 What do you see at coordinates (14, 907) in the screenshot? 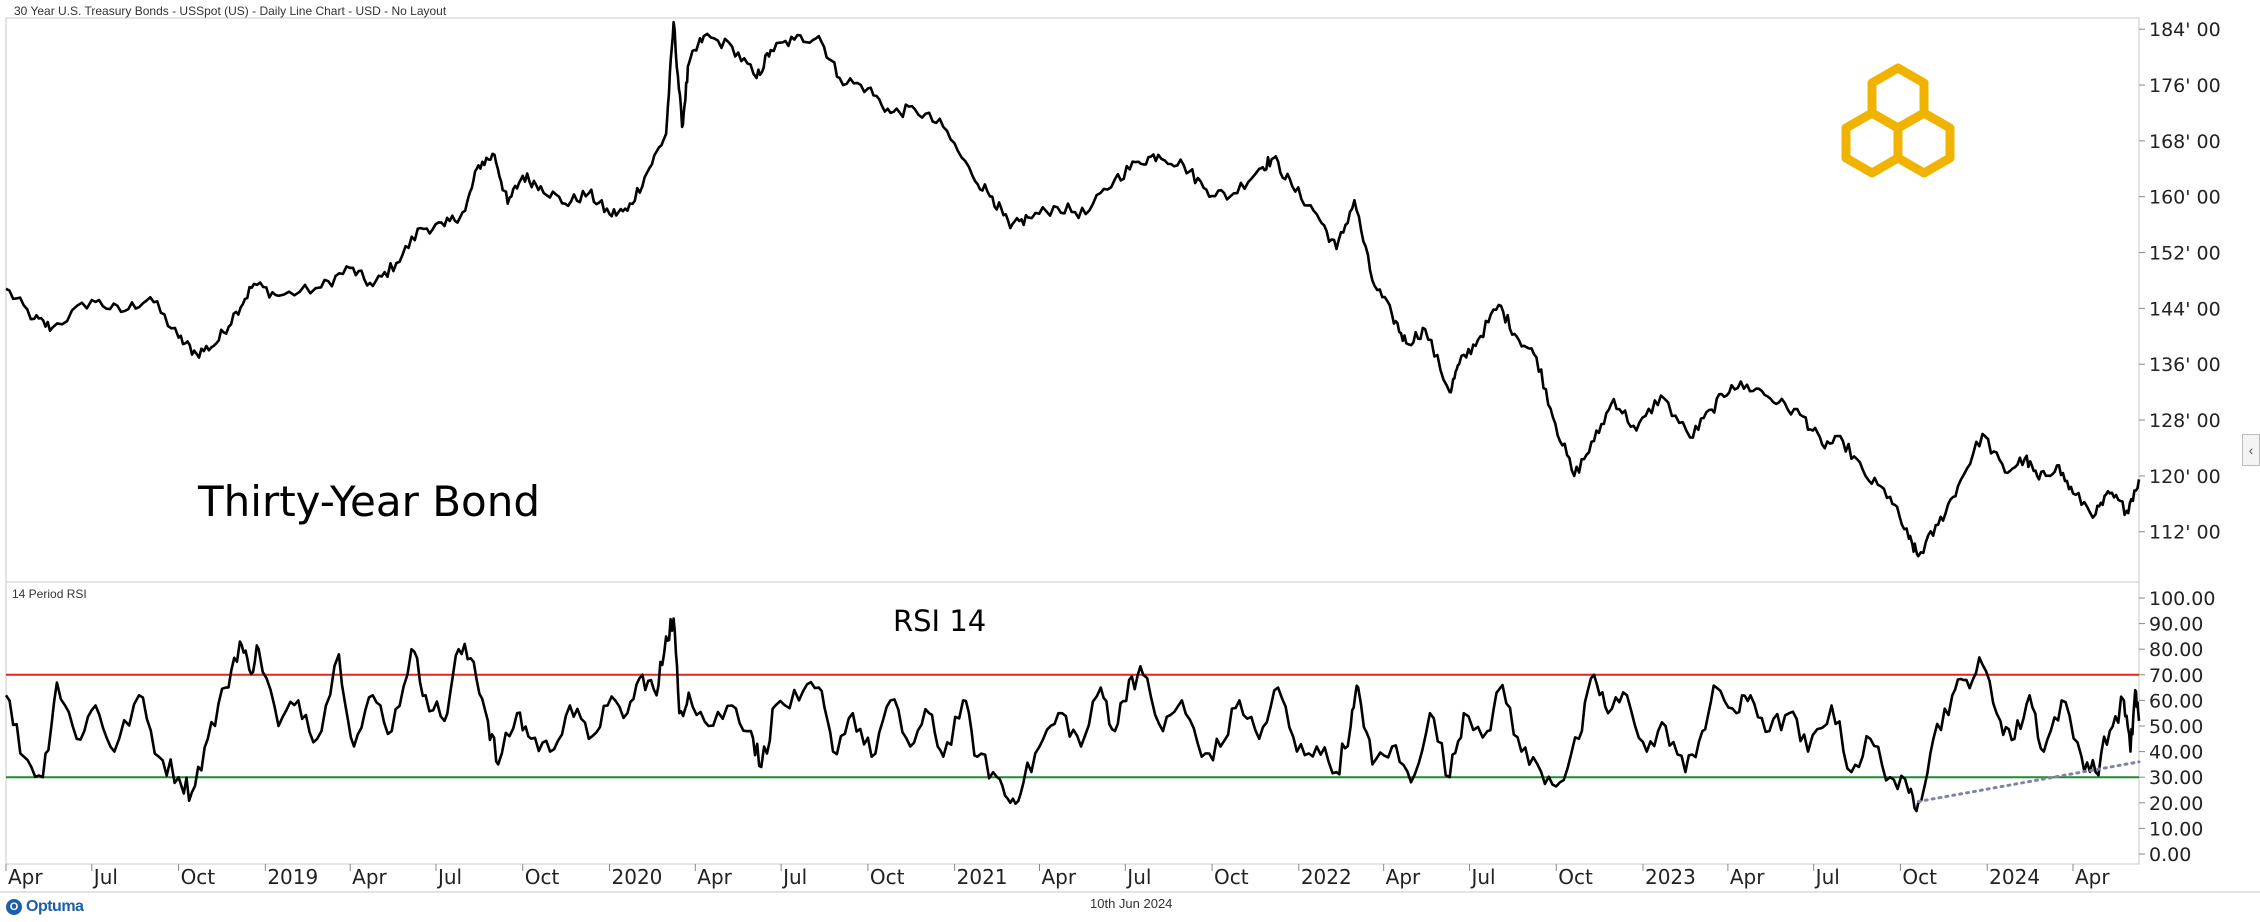
I see `optuma-logo-icon: O` at bounding box center [14, 907].